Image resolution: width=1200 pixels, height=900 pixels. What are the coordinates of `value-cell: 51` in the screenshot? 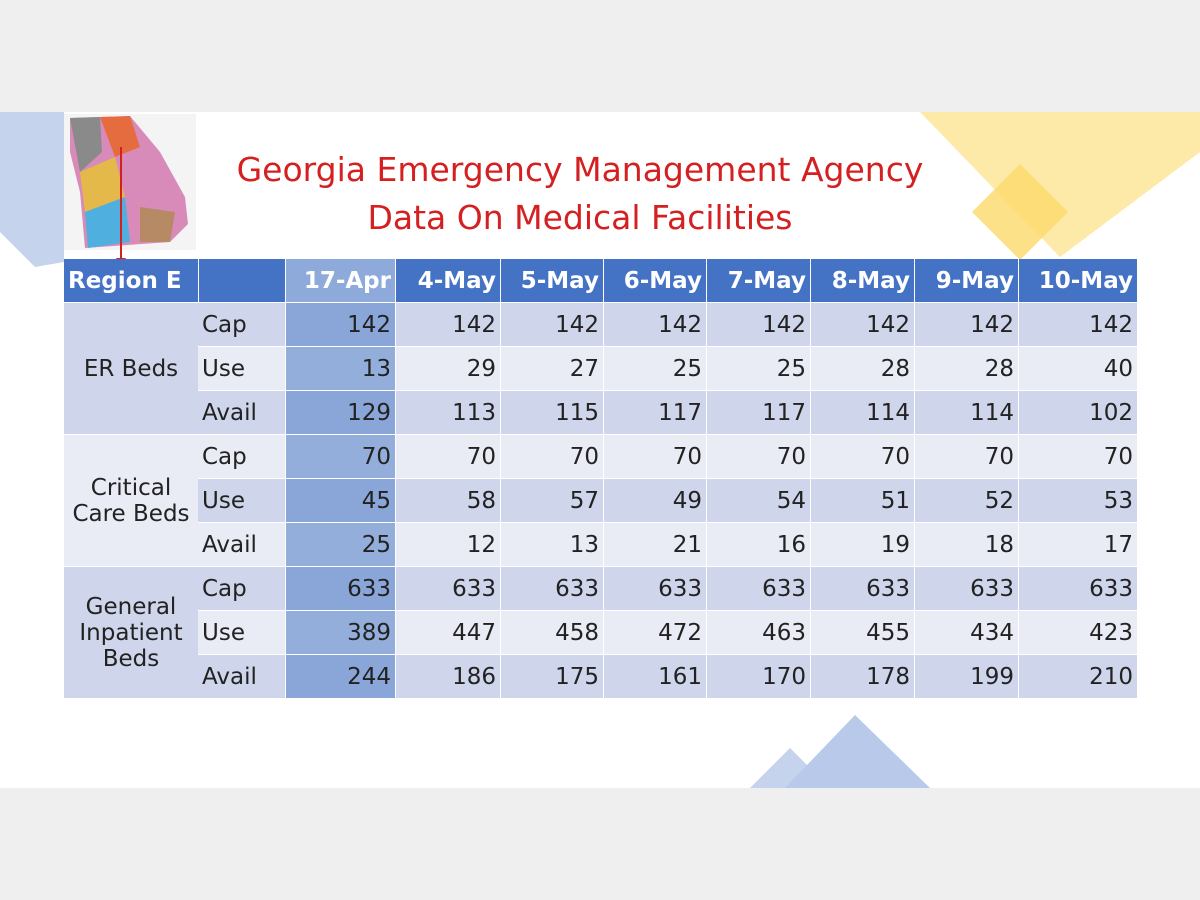 It's located at (862, 500).